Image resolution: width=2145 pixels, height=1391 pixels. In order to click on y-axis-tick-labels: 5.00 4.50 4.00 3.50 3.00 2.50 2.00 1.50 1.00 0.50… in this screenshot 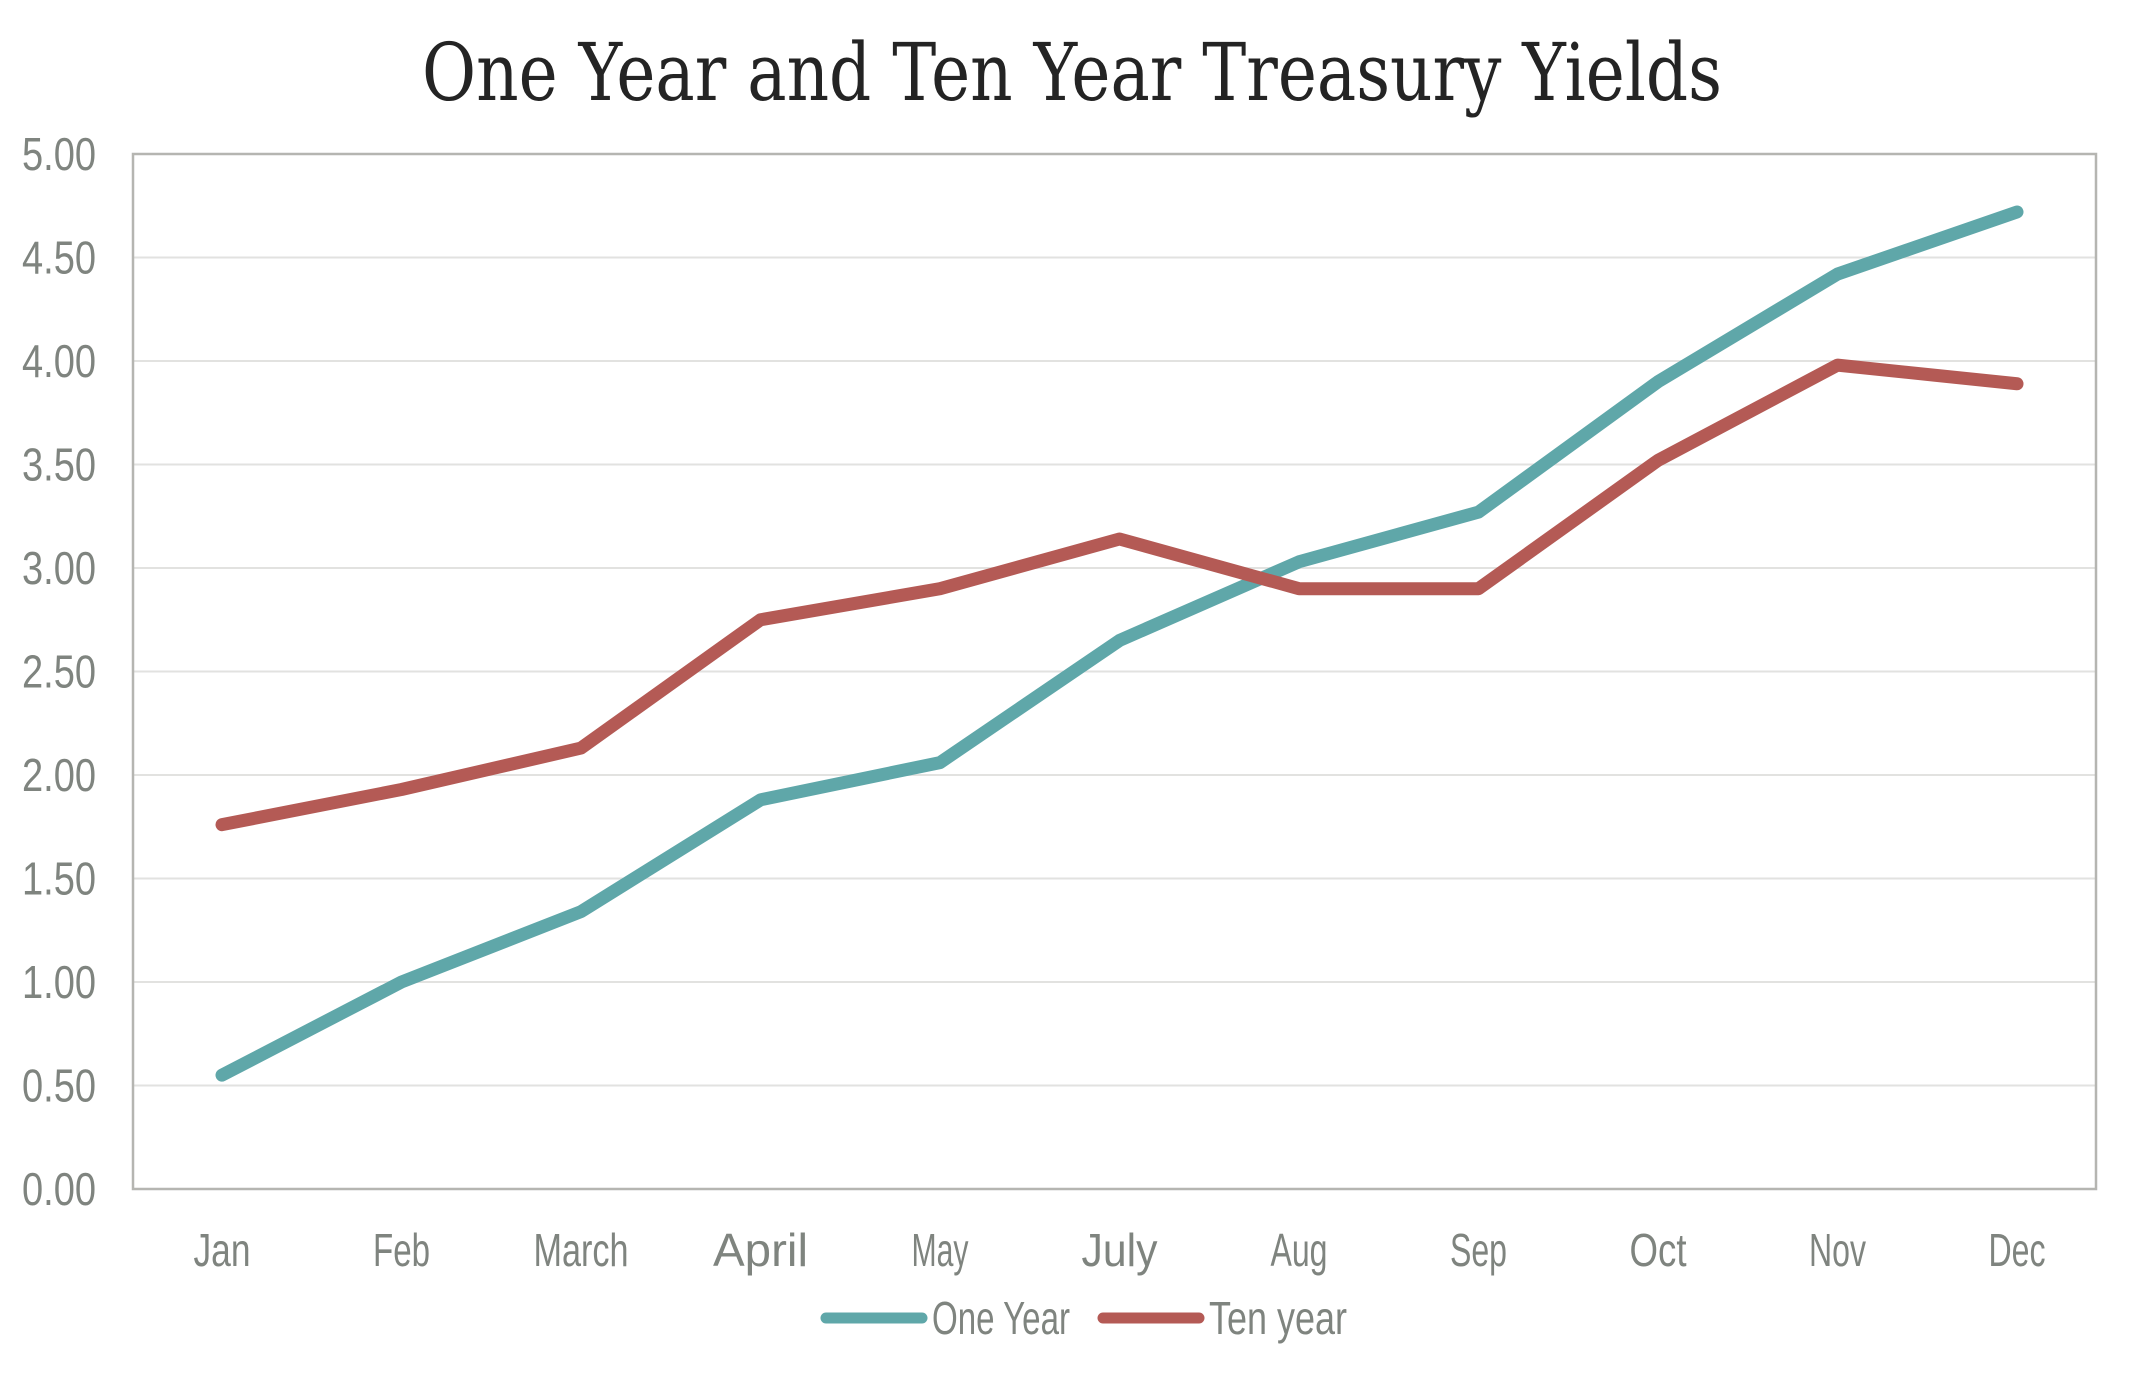, I will do `click(59, 671)`.